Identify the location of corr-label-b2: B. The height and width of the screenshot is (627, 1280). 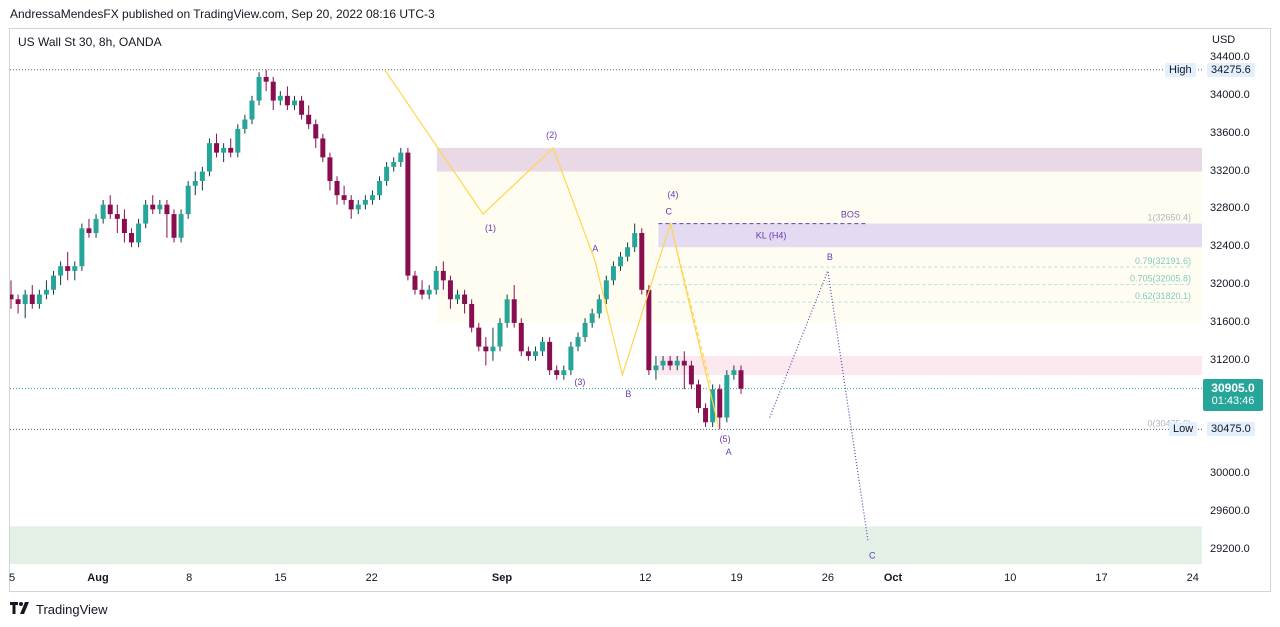
(830, 257).